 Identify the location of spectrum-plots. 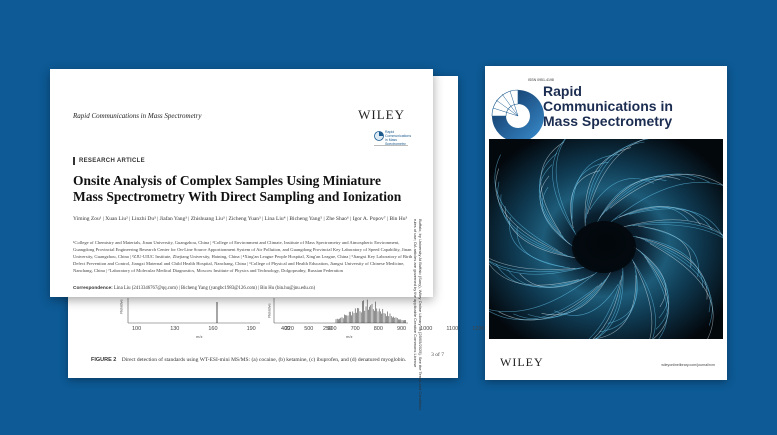
(267, 311).